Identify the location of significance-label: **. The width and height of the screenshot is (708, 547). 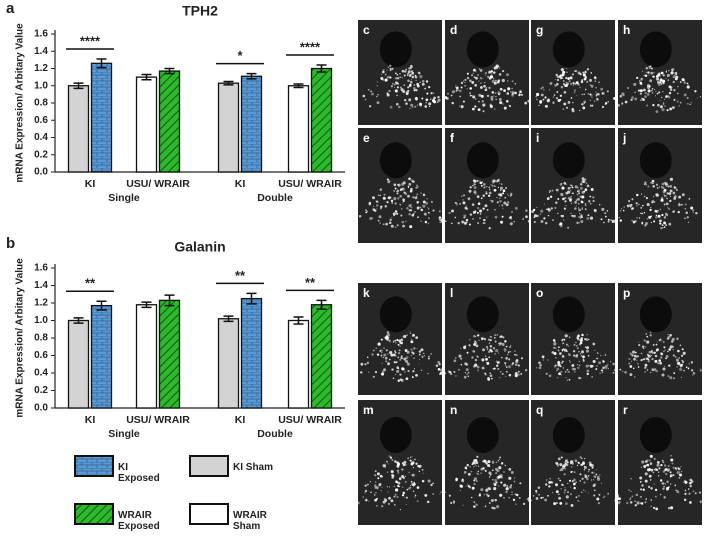
(90, 283).